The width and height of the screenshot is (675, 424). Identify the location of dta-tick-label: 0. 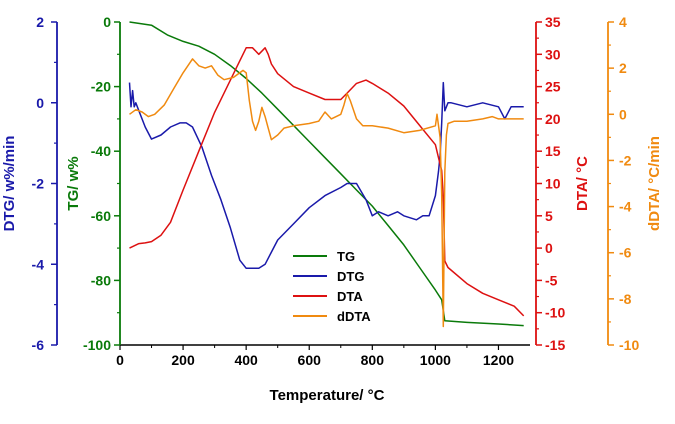
(549, 248).